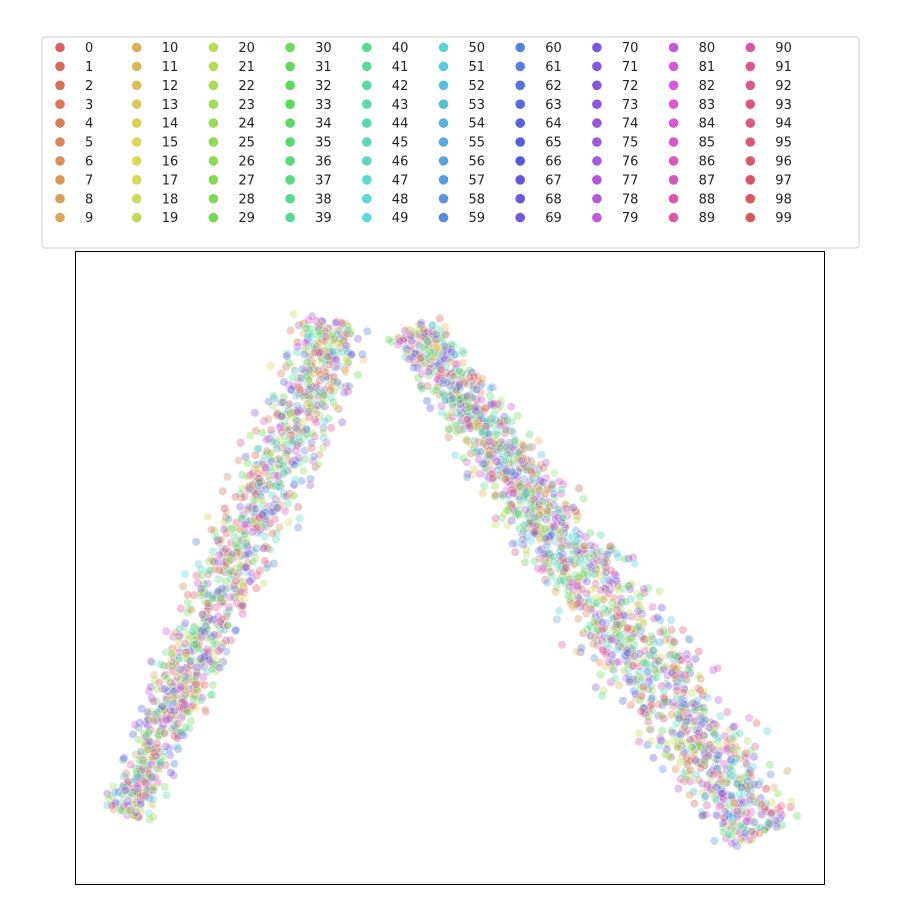  Describe the element at coordinates (246, 86) in the screenshot. I see `legend-label-22: 22` at that location.